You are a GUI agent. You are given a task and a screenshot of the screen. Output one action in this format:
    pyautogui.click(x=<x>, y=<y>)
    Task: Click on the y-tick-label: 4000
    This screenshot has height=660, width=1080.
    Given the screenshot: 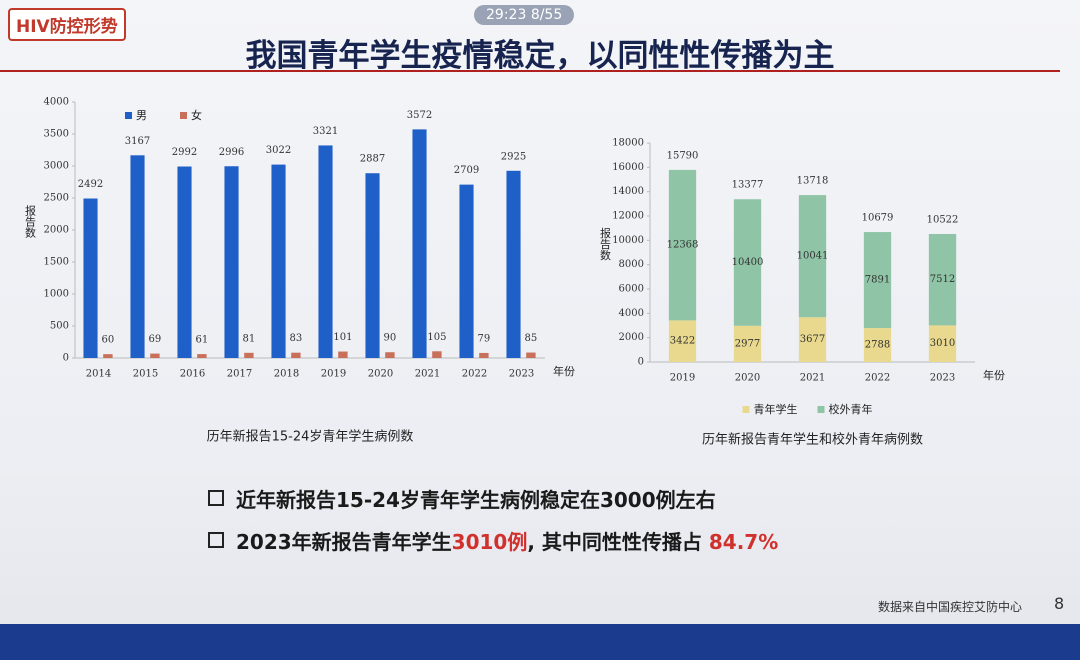 What is the action you would take?
    pyautogui.click(x=631, y=313)
    